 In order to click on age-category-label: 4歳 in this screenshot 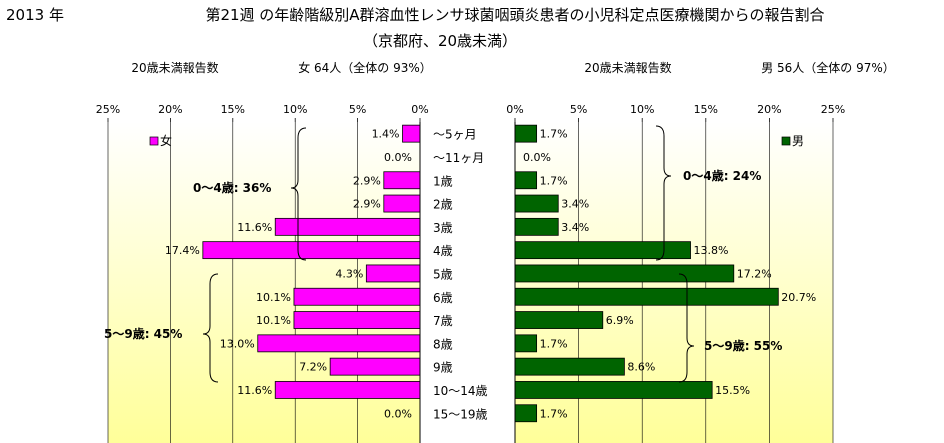, I will do `click(443, 251)`.